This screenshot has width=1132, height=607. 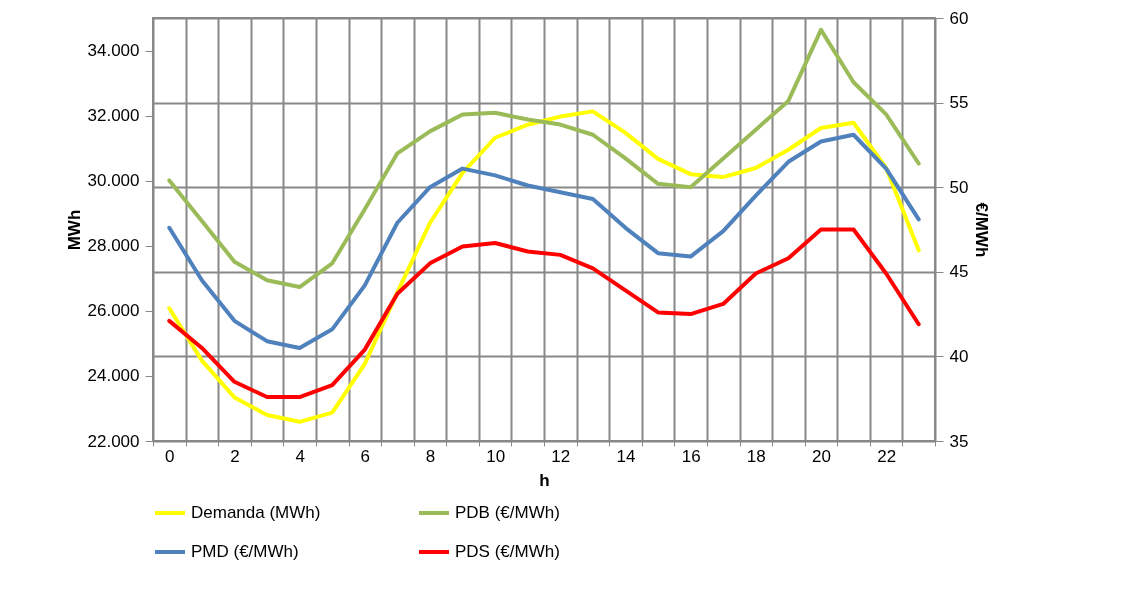 I want to click on x-tick-label: 18, so click(x=756, y=456).